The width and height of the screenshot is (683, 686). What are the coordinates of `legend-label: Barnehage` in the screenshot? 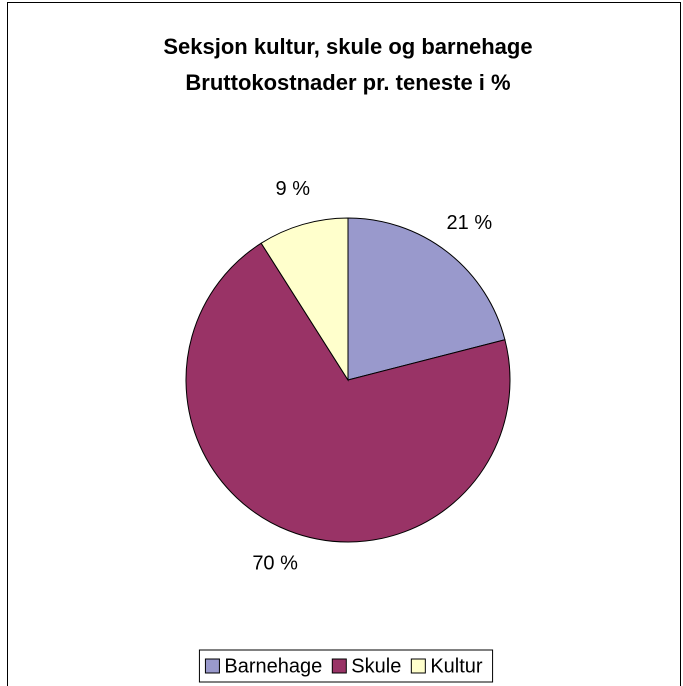 It's located at (273, 666).